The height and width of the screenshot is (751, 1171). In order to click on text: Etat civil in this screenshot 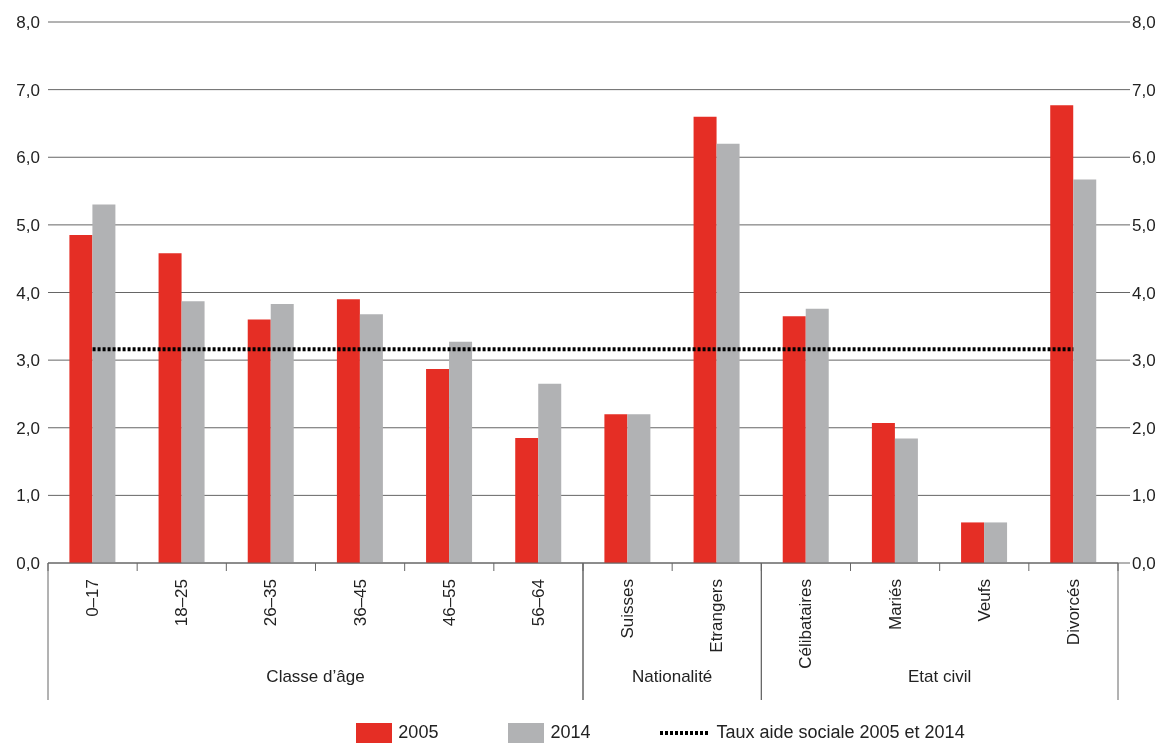, I will do `click(940, 676)`.